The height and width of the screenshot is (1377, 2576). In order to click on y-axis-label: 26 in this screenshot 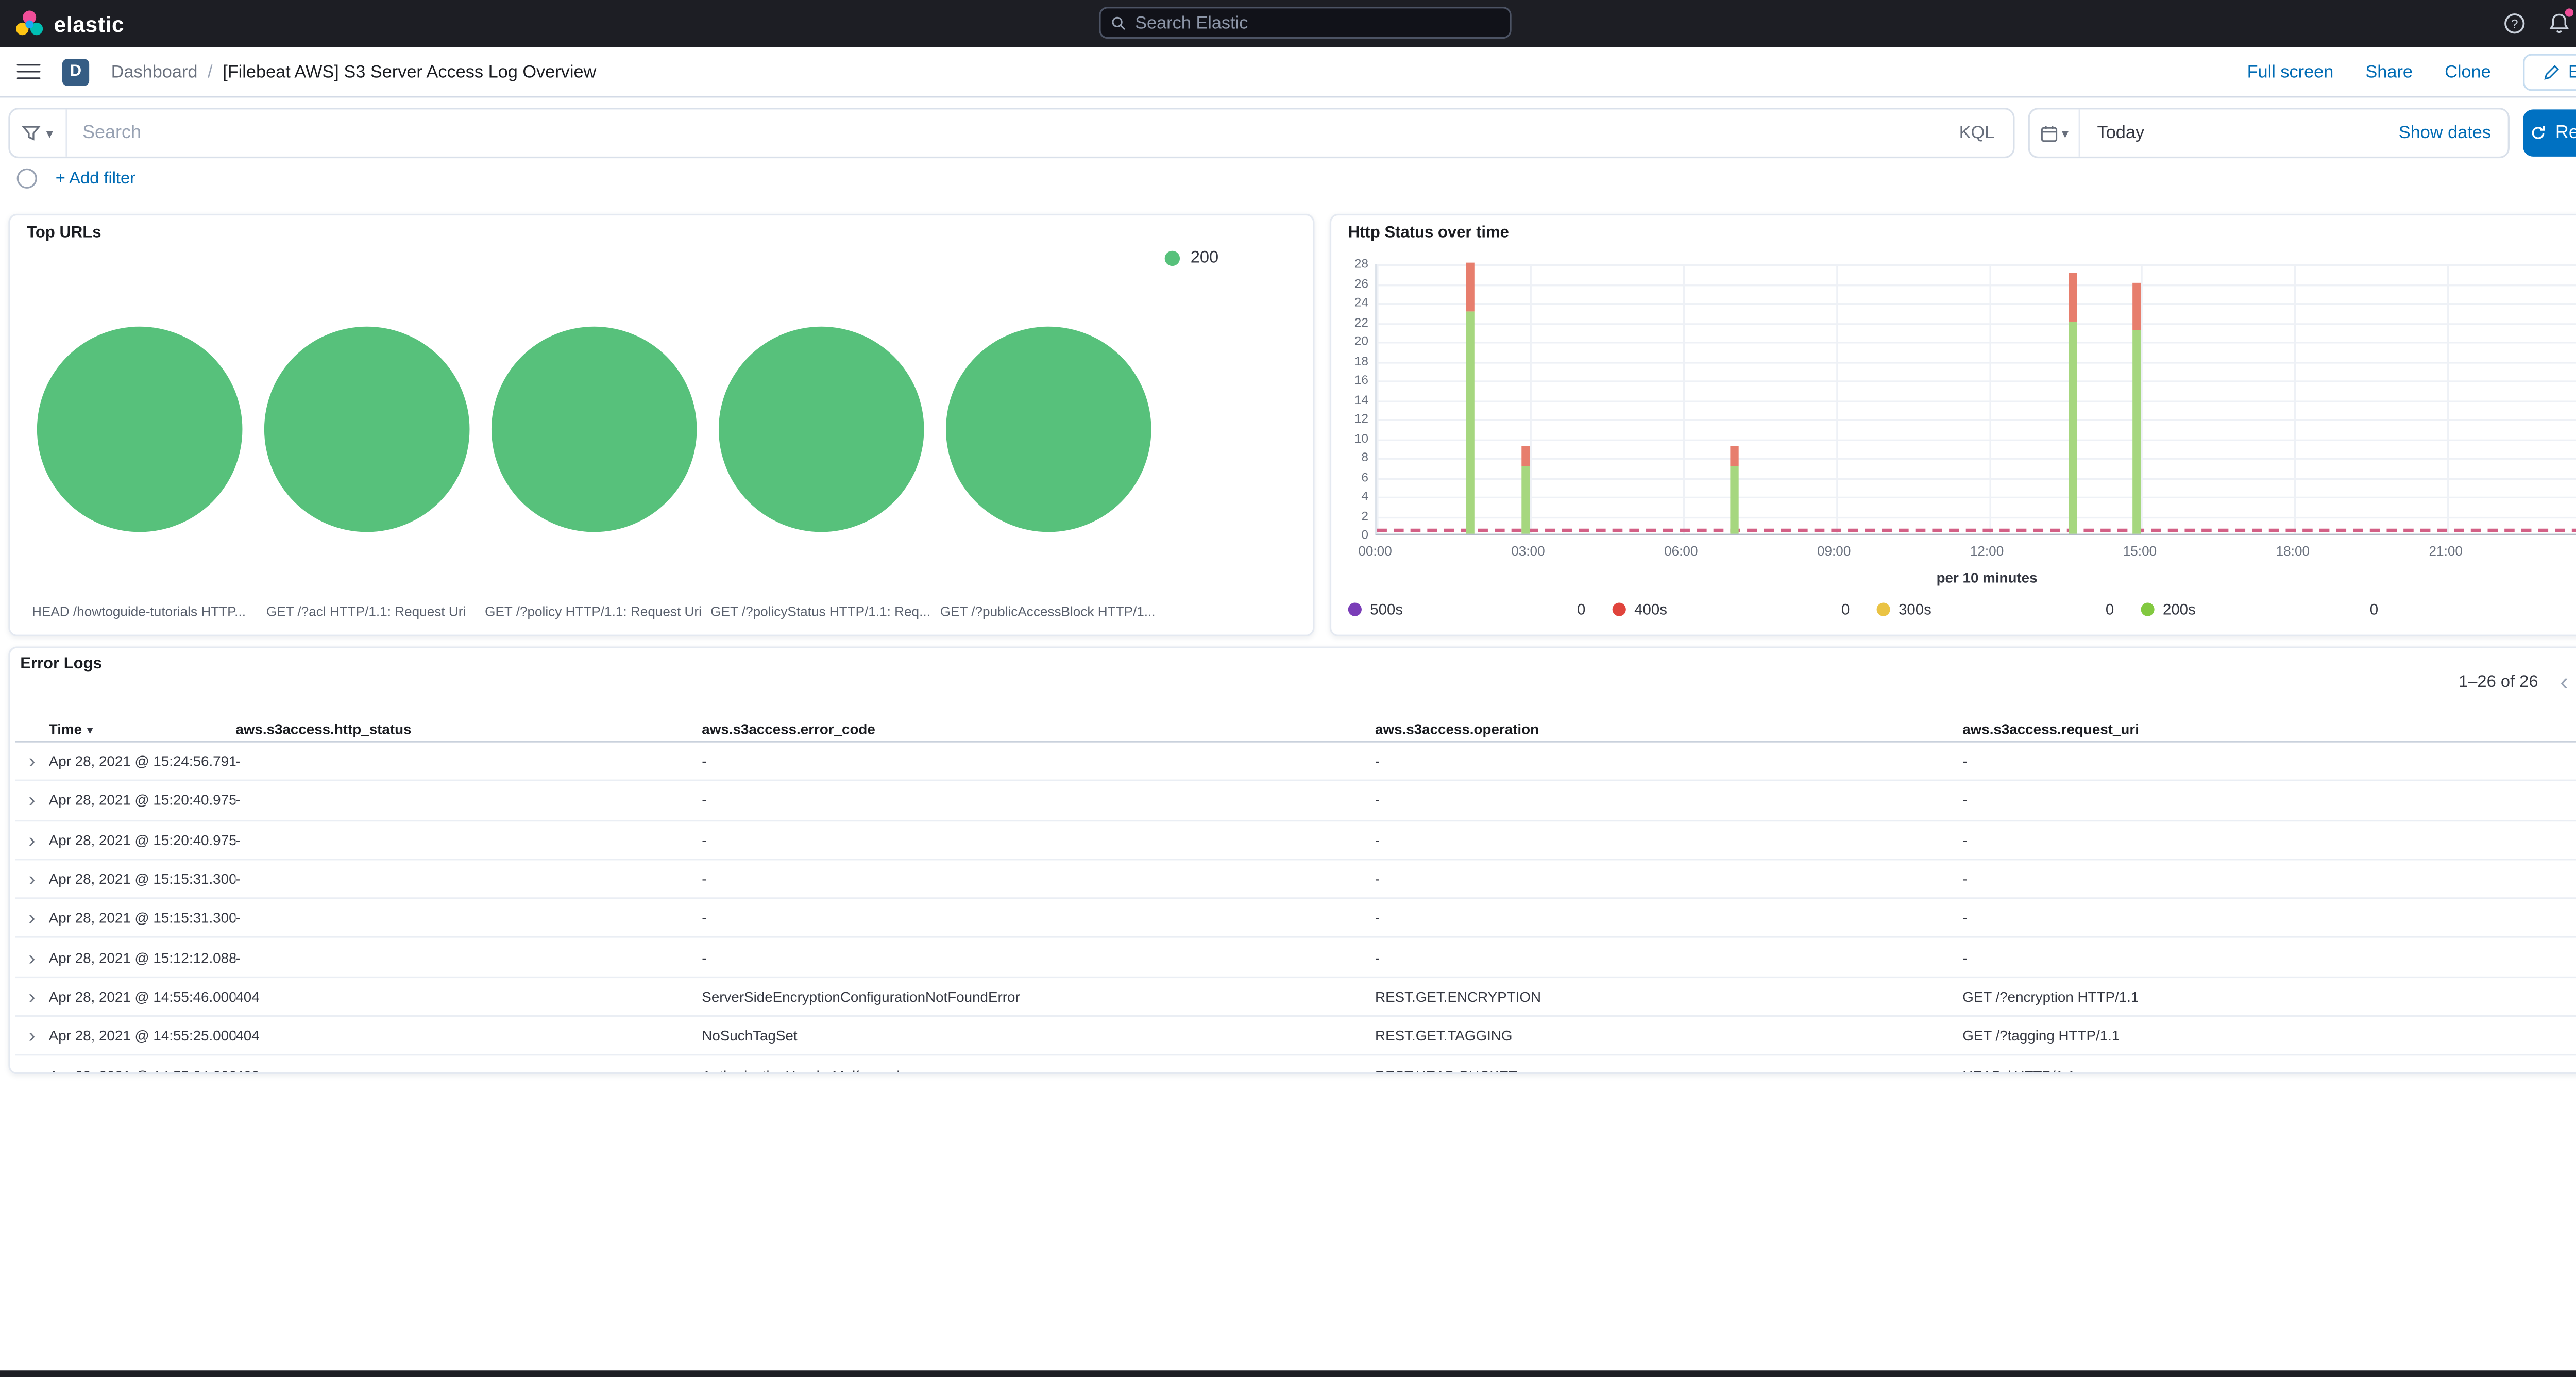, I will do `click(1361, 283)`.